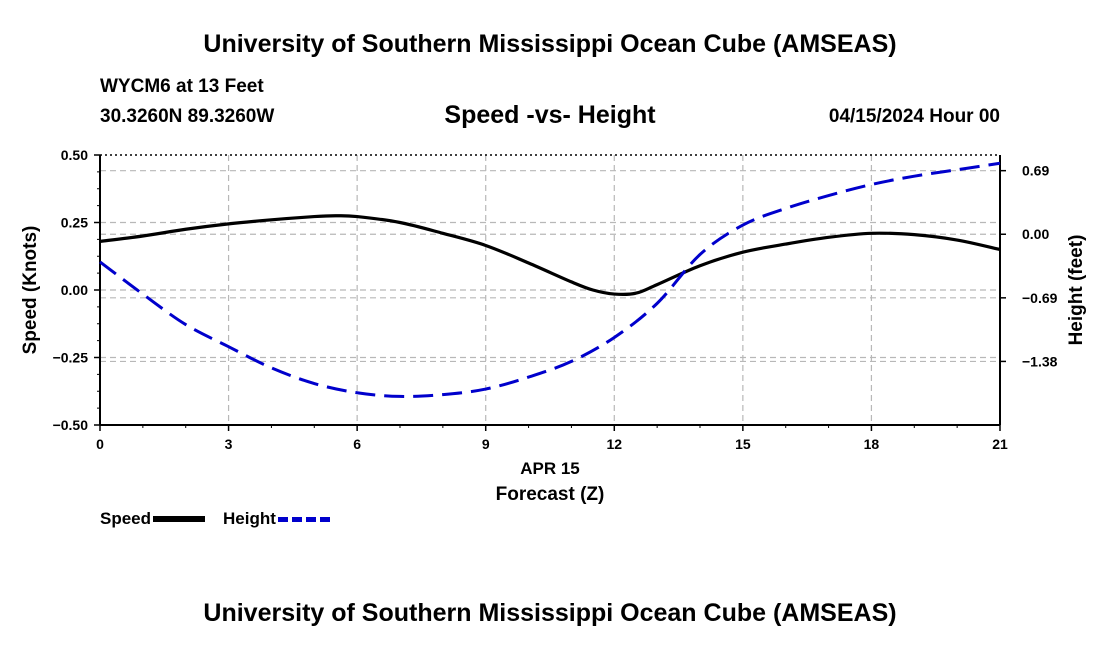  What do you see at coordinates (229, 444) in the screenshot?
I see `x-tick-label: 3` at bounding box center [229, 444].